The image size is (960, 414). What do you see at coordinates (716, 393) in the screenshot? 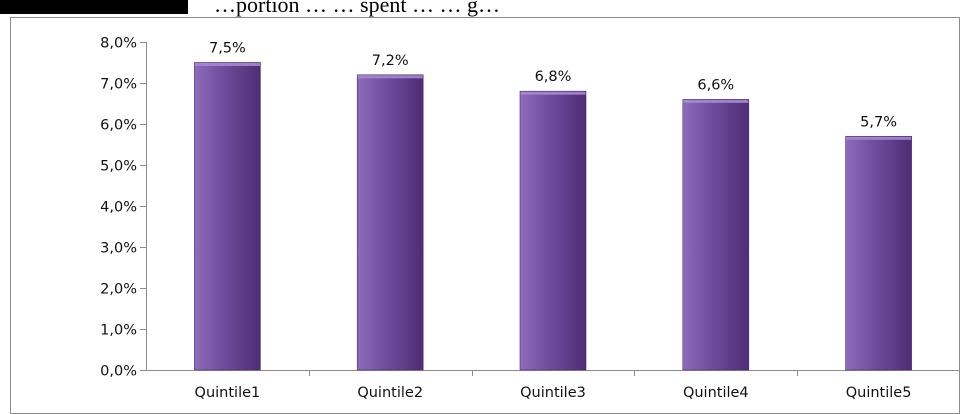
I see `x-tick-label: Quintile4` at bounding box center [716, 393].